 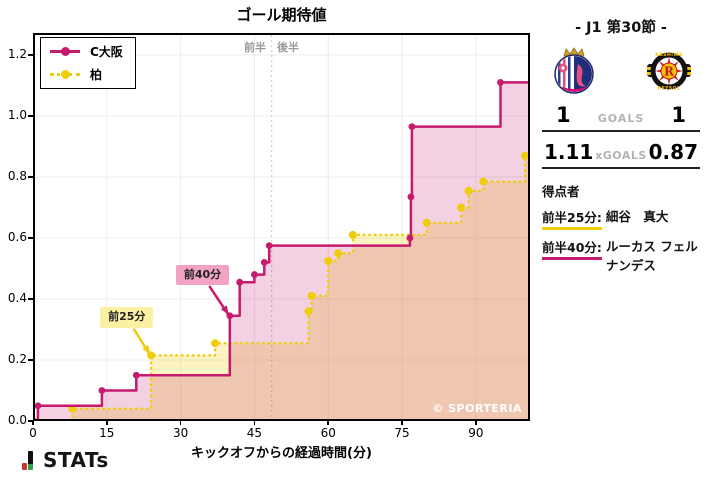 What do you see at coordinates (621, 28) in the screenshot?
I see `match-round-title: - J1 第30節 -` at bounding box center [621, 28].